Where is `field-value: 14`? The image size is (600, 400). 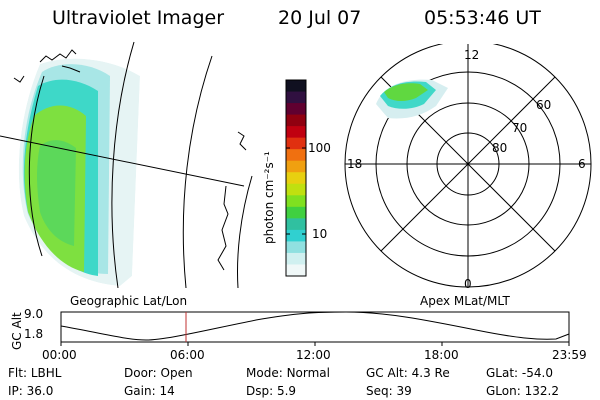
field-value: 14 is located at coordinates (167, 391).